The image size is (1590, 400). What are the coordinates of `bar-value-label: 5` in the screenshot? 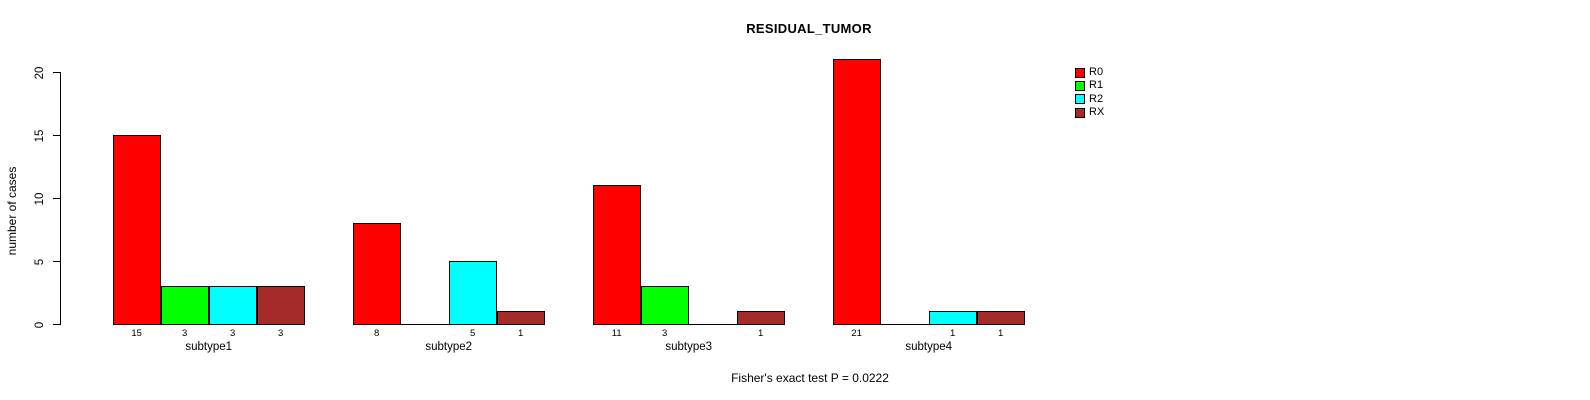 It's located at (473, 333).